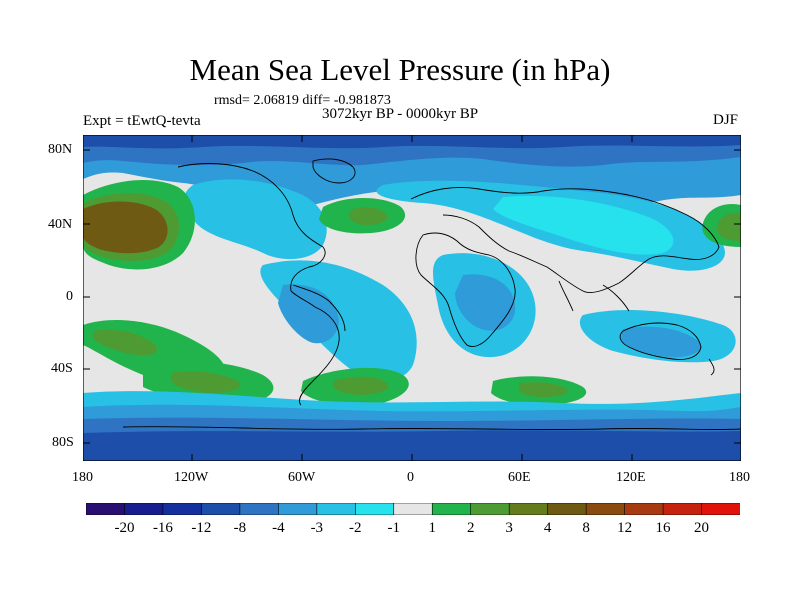 This screenshot has width=800, height=600. What do you see at coordinates (206, 382) in the screenshot?
I see `south-pacific-high-core` at bounding box center [206, 382].